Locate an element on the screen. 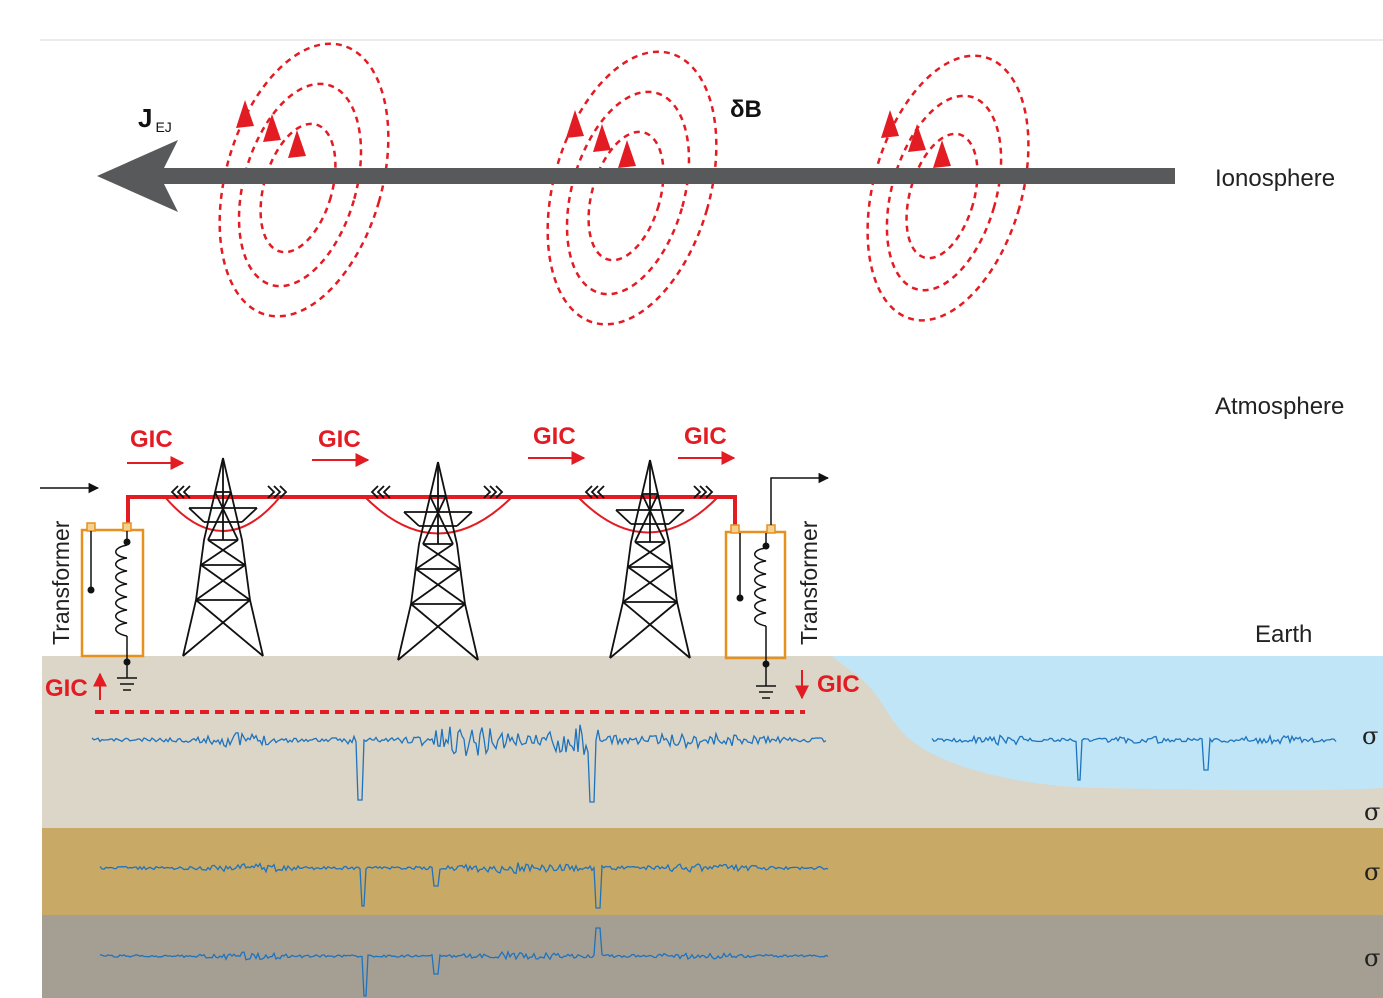 The width and height of the screenshot is (1383, 998). gic-label-ground-right: GIC is located at coordinates (838, 684).